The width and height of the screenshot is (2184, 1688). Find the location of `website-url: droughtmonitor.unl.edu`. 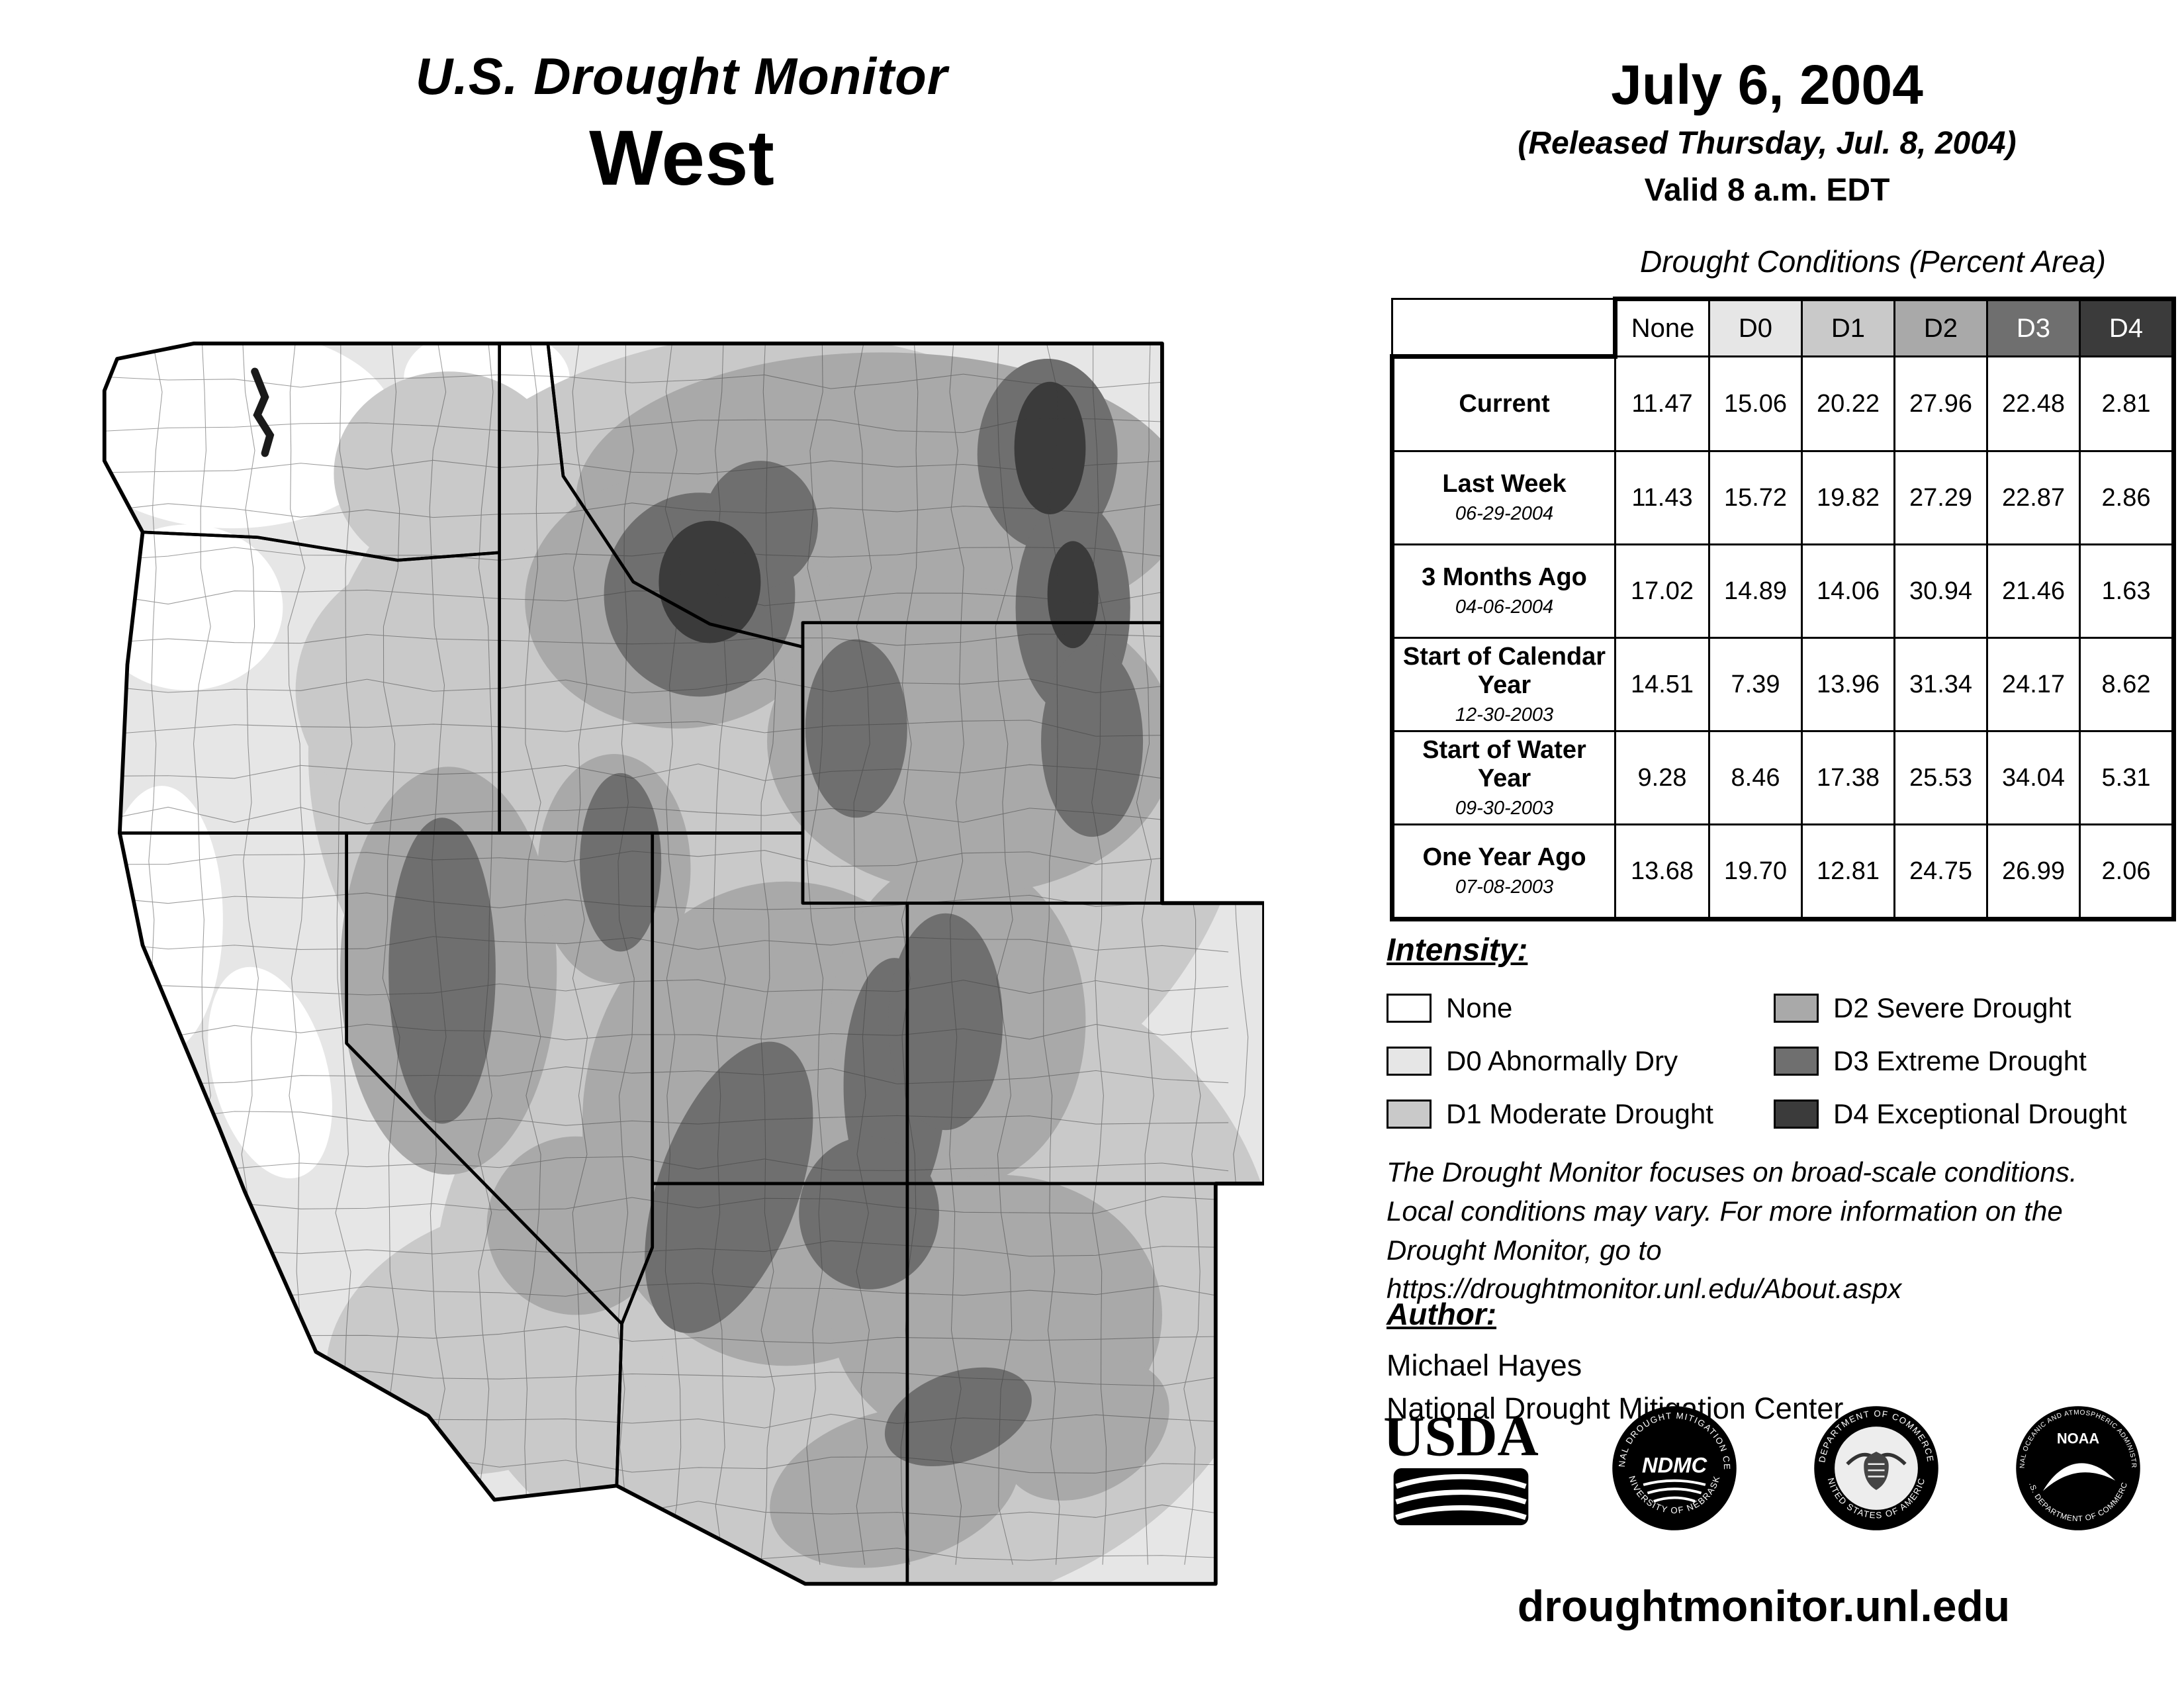

website-url: droughtmonitor.unl.edu is located at coordinates (1764, 1605).